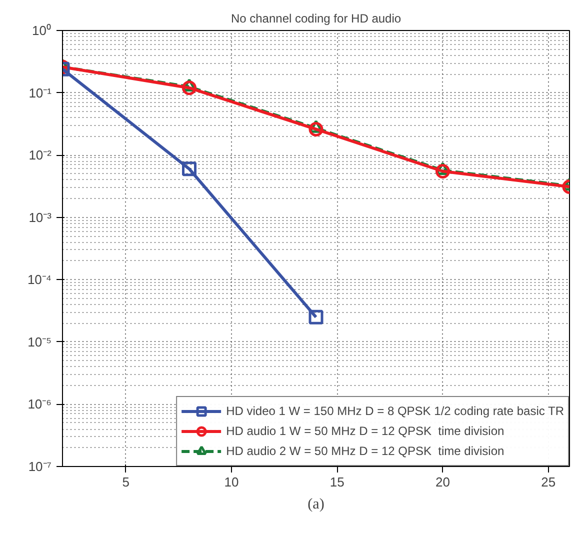  What do you see at coordinates (365, 431) in the screenshot?
I see `legend-label: HD audio 1 W = 50 MHz D = 12 QPSK time division` at bounding box center [365, 431].